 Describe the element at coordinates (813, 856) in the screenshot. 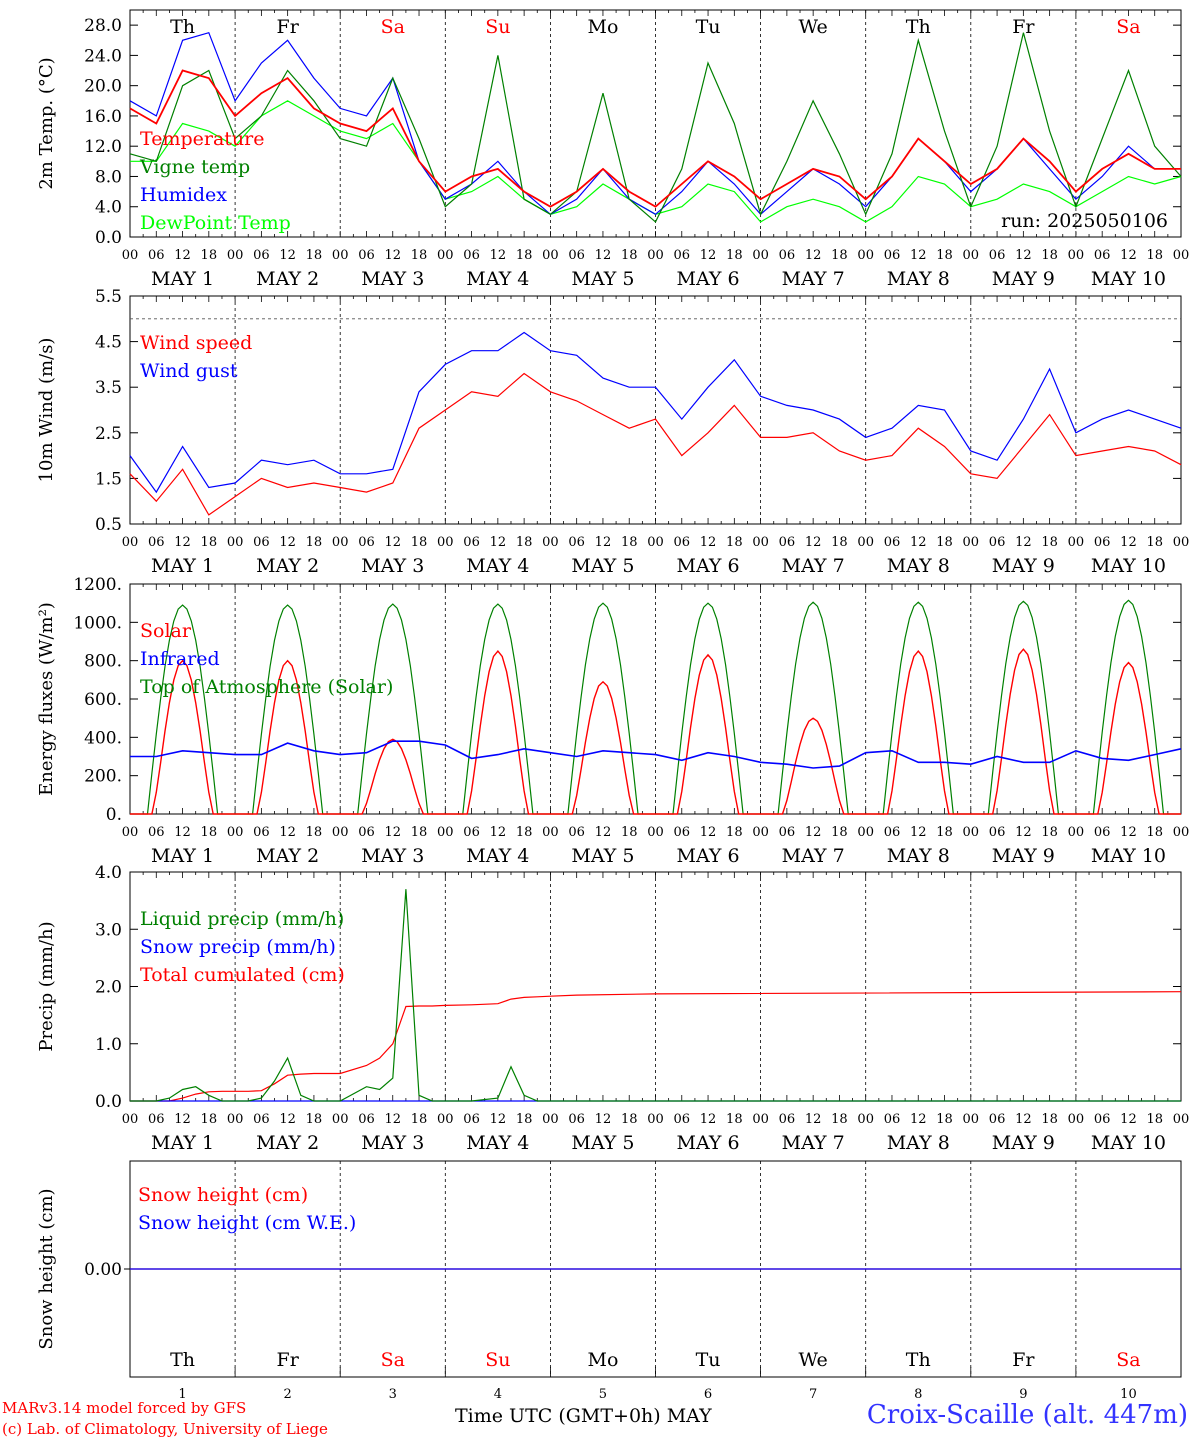

I see `energy-date-label: MAY 7` at that location.